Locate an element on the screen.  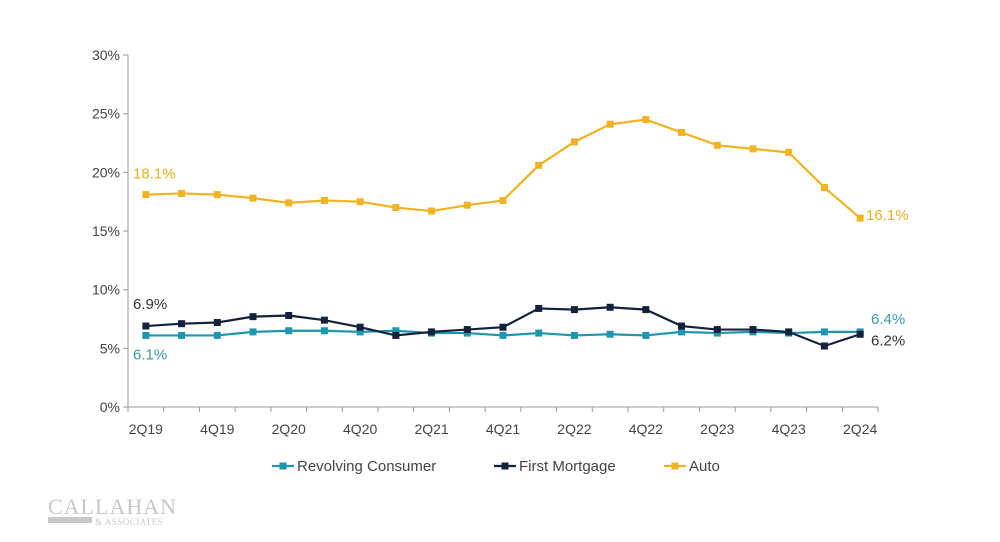
legend-label: First Mortgage is located at coordinates (567, 466).